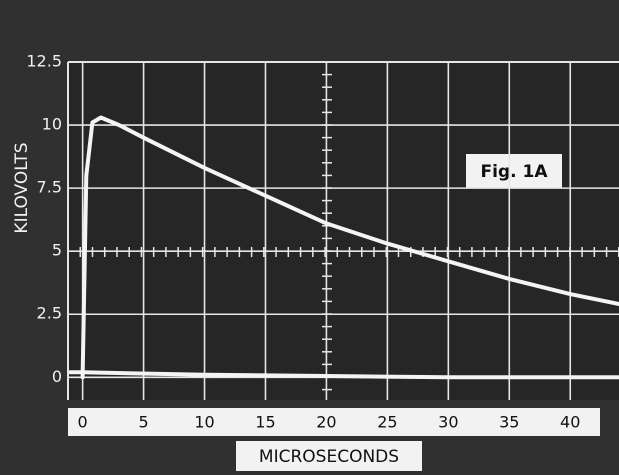  I want to click on x-title-box, so click(329, 456).